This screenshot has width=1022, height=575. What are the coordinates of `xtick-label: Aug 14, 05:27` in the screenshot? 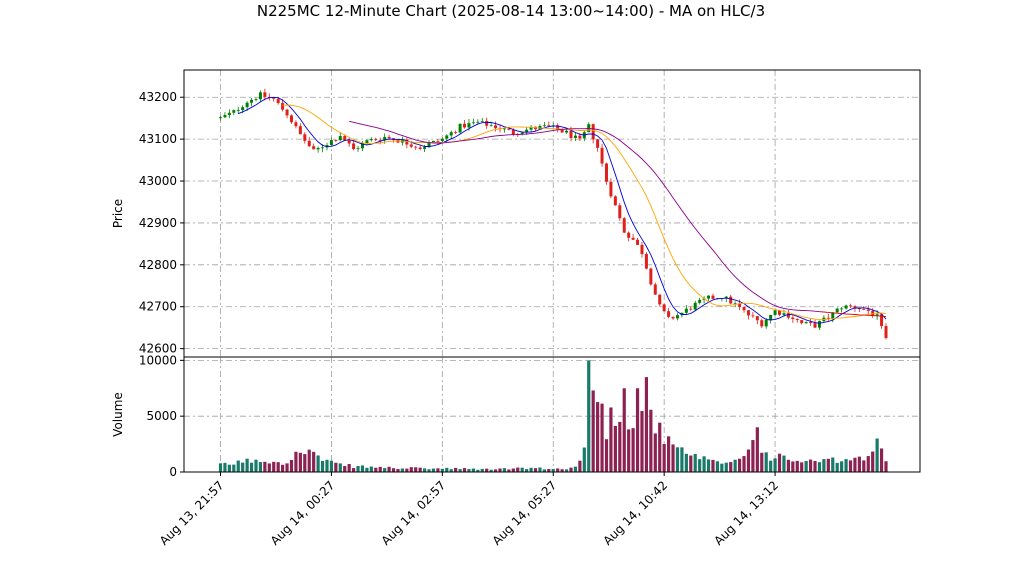 It's located at (525, 513).